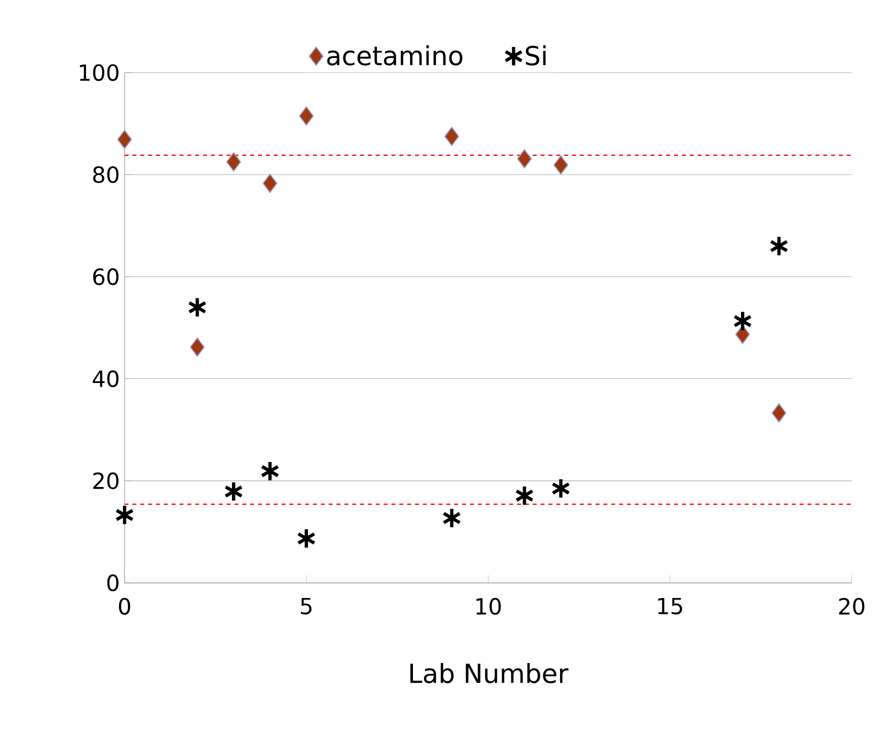  What do you see at coordinates (105, 277) in the screenshot?
I see `y-tick-label: 60` at bounding box center [105, 277].